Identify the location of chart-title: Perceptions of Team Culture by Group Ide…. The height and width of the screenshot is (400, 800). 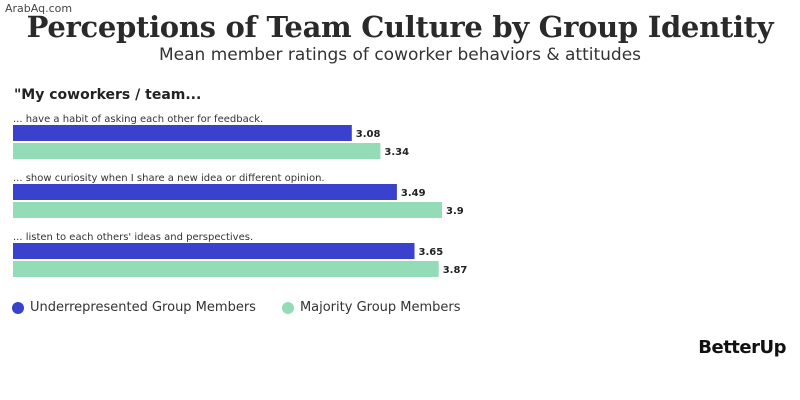
(400, 27).